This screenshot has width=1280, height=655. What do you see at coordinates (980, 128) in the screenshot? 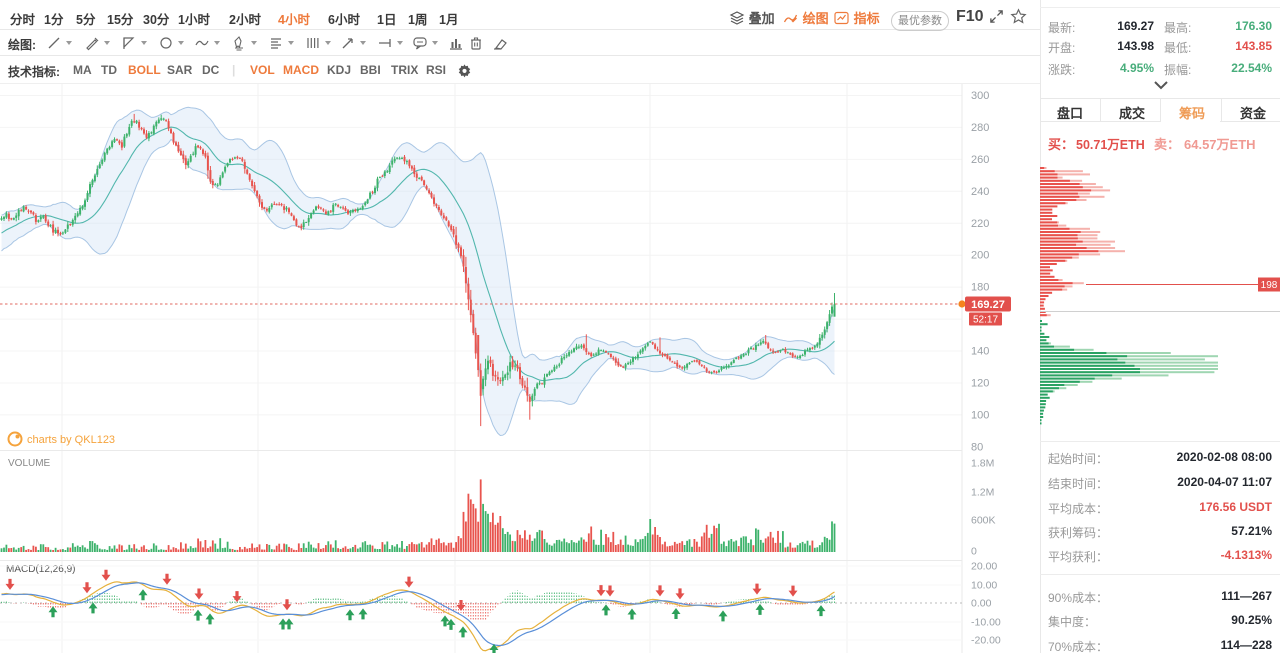
I see `svg-text: 280` at bounding box center [980, 128].